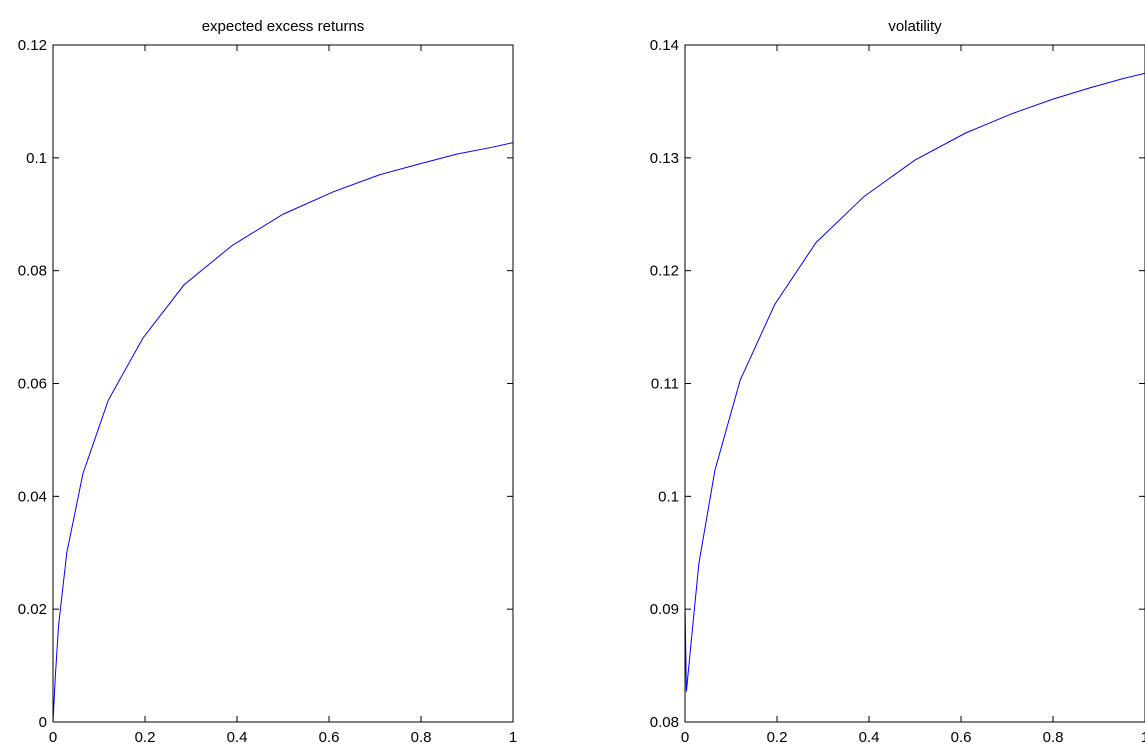  I want to click on y-tick-label: 0.04, so click(32, 496).